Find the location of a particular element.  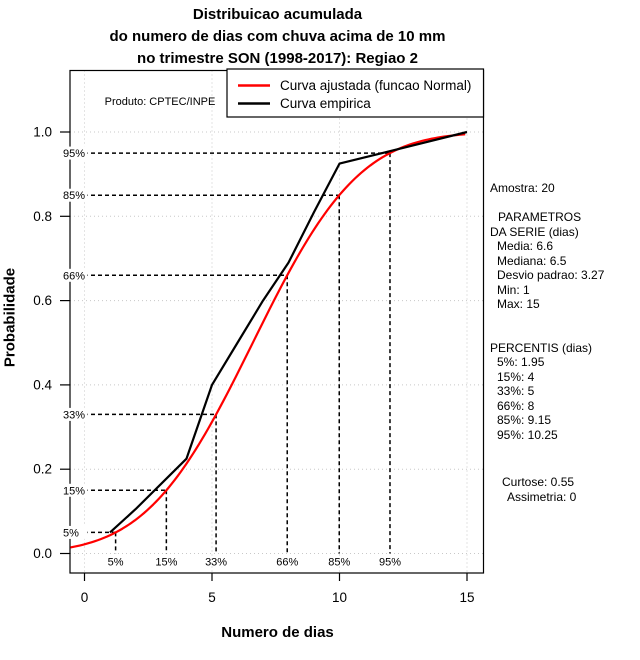

stat-p95: 95%: 10.25 is located at coordinates (527, 434).